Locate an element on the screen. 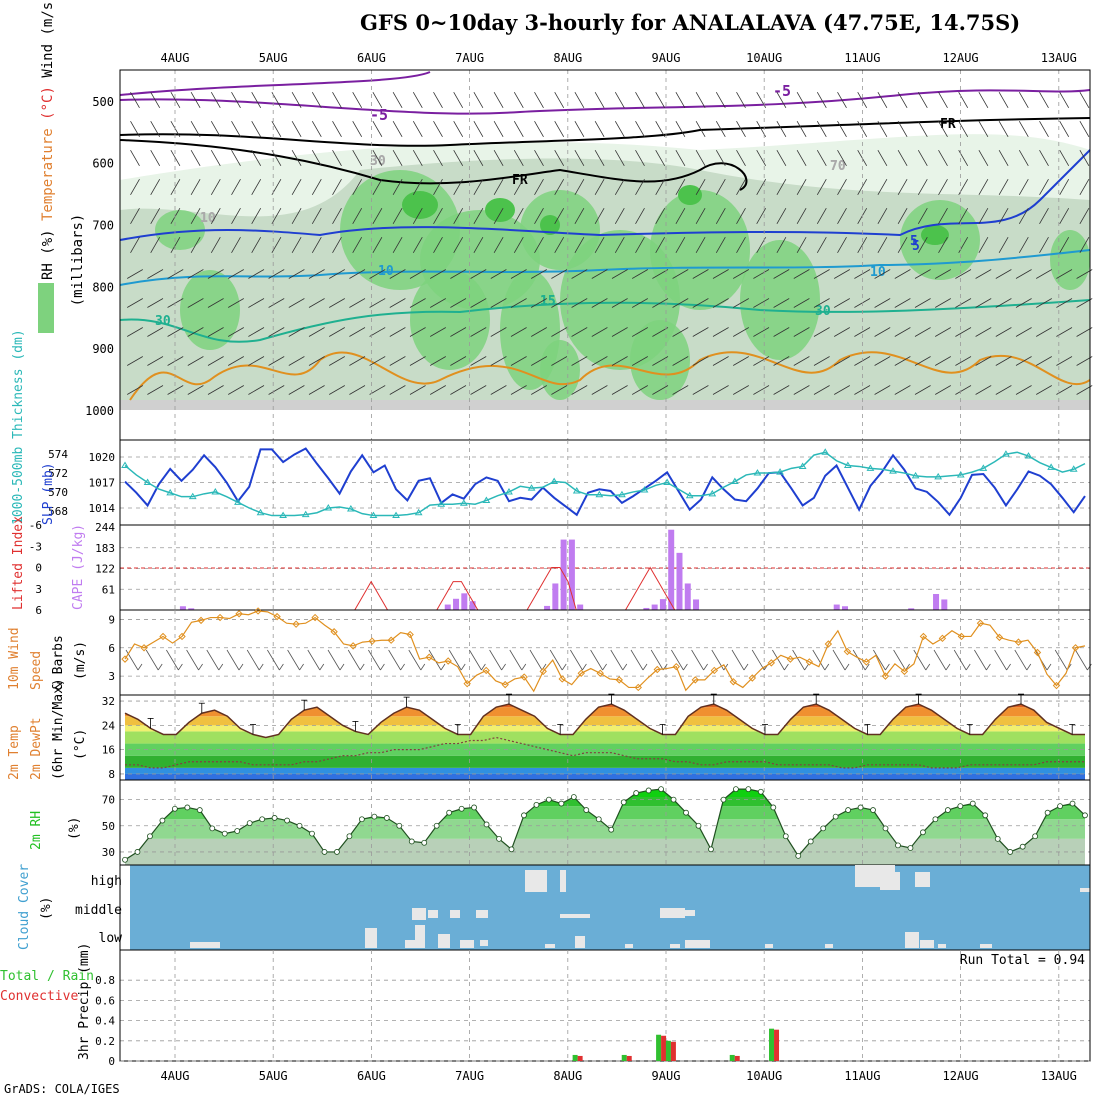 The width and height of the screenshot is (1100, 1100). contour-label: 30 is located at coordinates (823, 311).